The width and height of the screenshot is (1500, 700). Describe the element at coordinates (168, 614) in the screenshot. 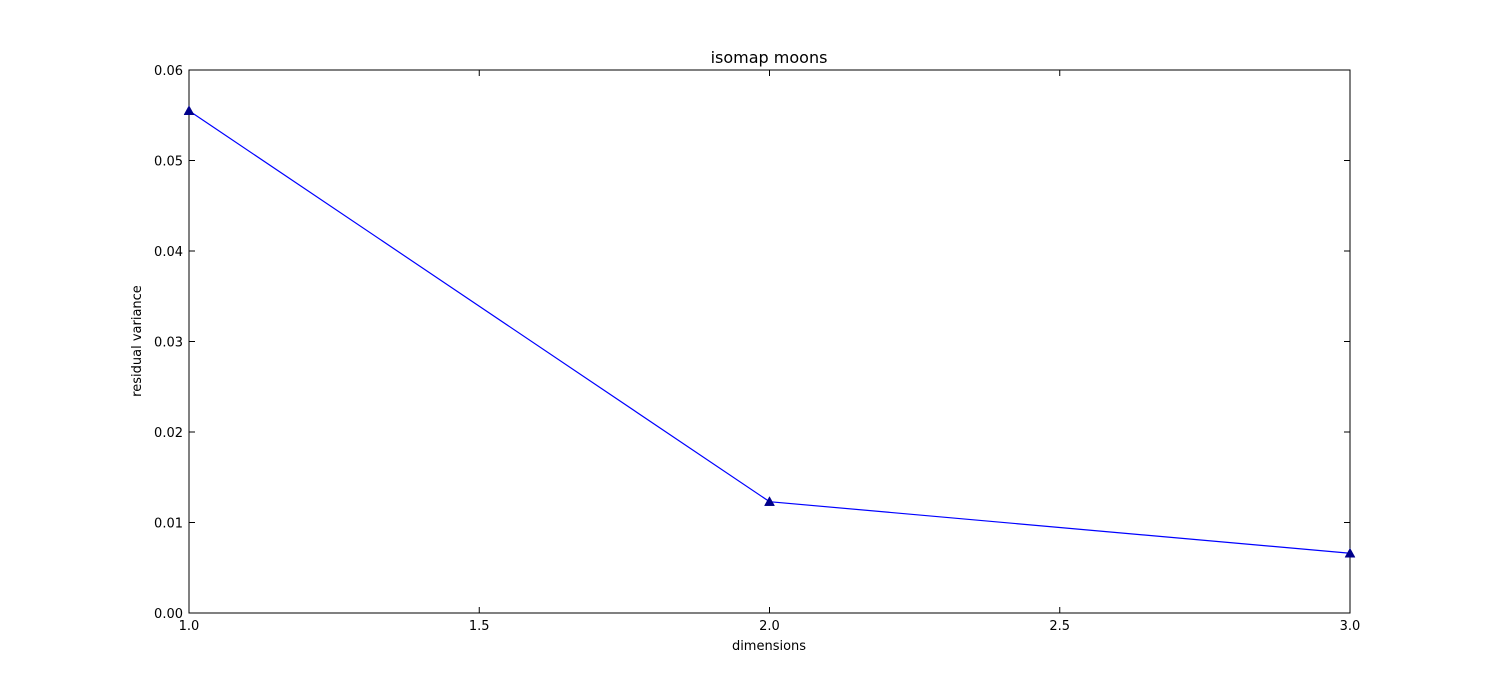

I see `y-tick-label: 0.00` at that location.